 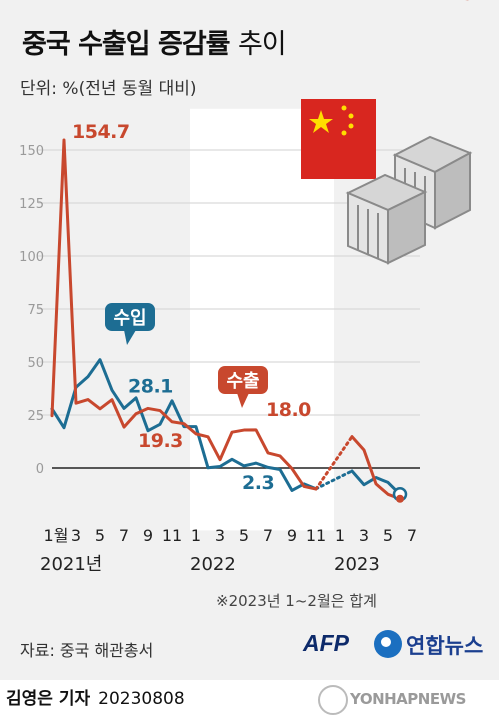 What do you see at coordinates (334, 480) in the screenshot?
I see `series-gap-import` at bounding box center [334, 480].